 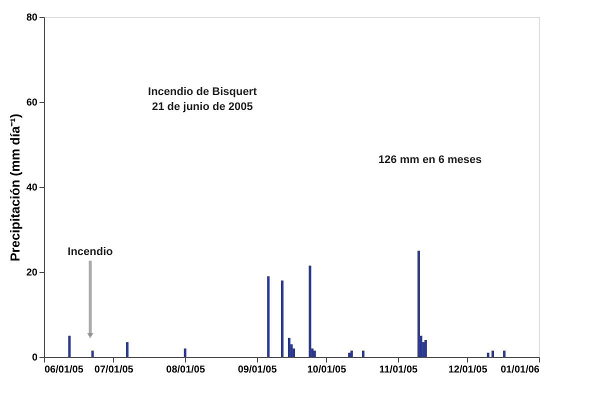 I want to click on annotation: 126 mm en 6 meses, so click(x=430, y=160).